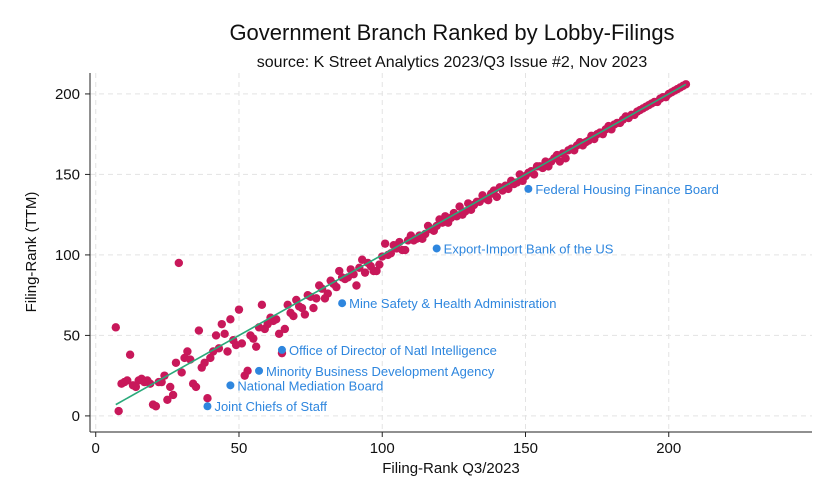  Describe the element at coordinates (529, 248) in the screenshot. I see `annotation-label: Export-Import Bank of the US` at that location.